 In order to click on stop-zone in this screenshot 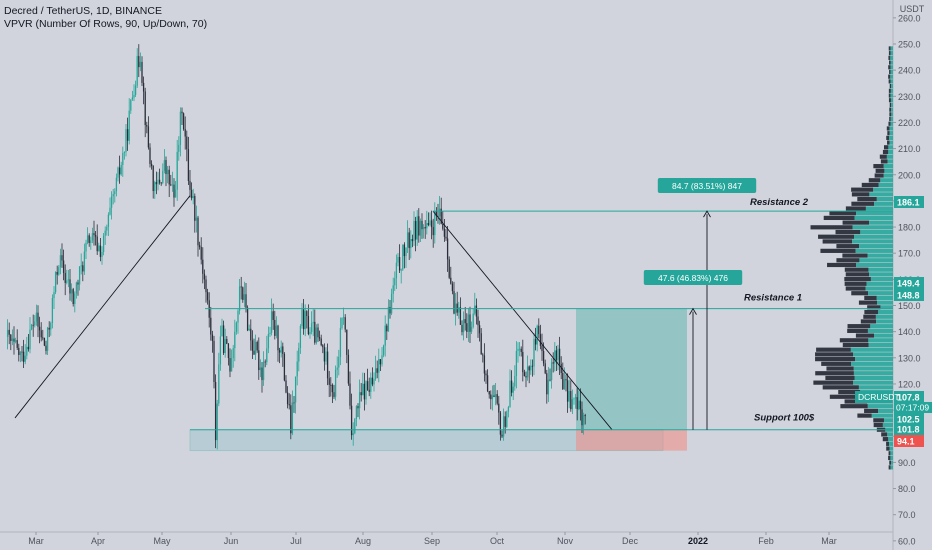, I will do `click(631, 440)`.